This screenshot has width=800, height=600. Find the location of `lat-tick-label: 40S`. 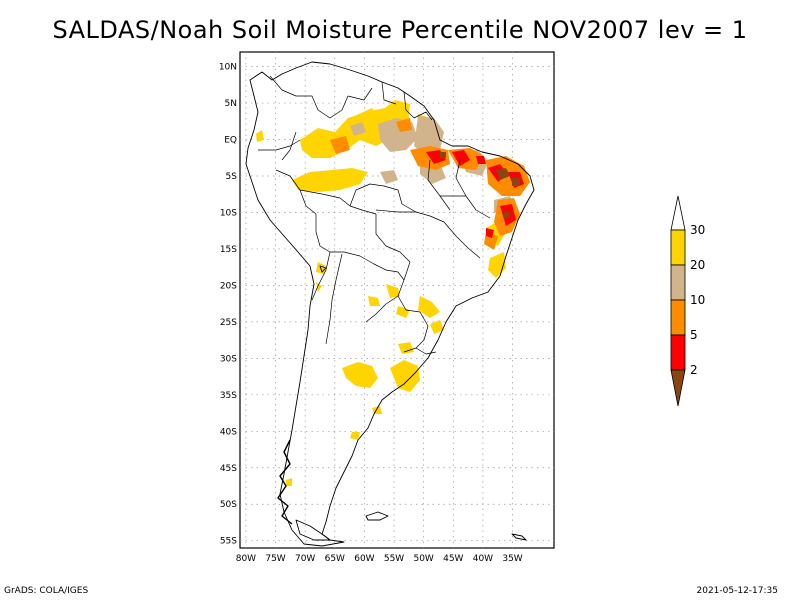

lat-tick-label: 40S is located at coordinates (228, 432).